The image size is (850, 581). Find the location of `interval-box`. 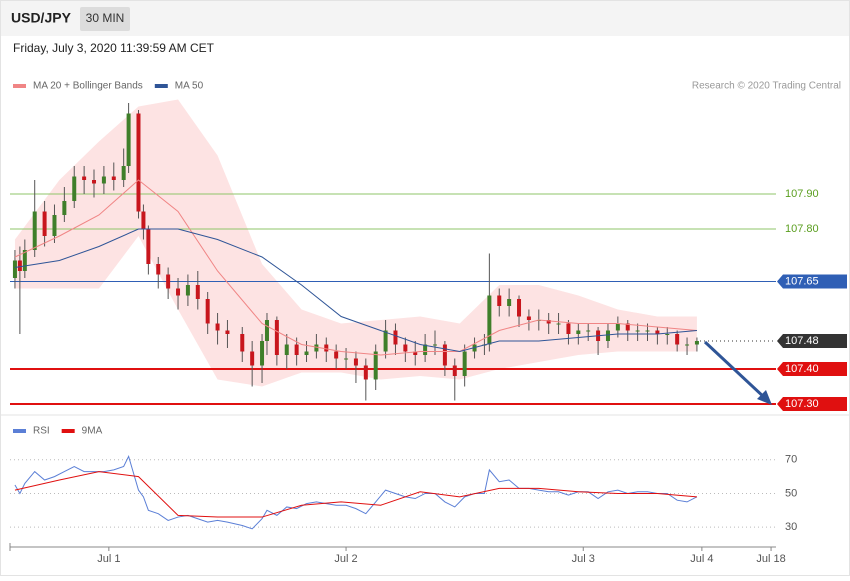

interval-box is located at coordinates (105, 19).